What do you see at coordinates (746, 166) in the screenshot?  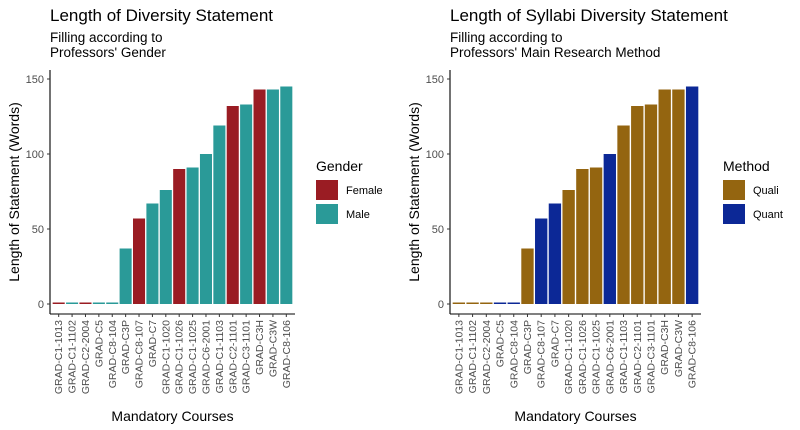 I see `legend-title: Method` at bounding box center [746, 166].